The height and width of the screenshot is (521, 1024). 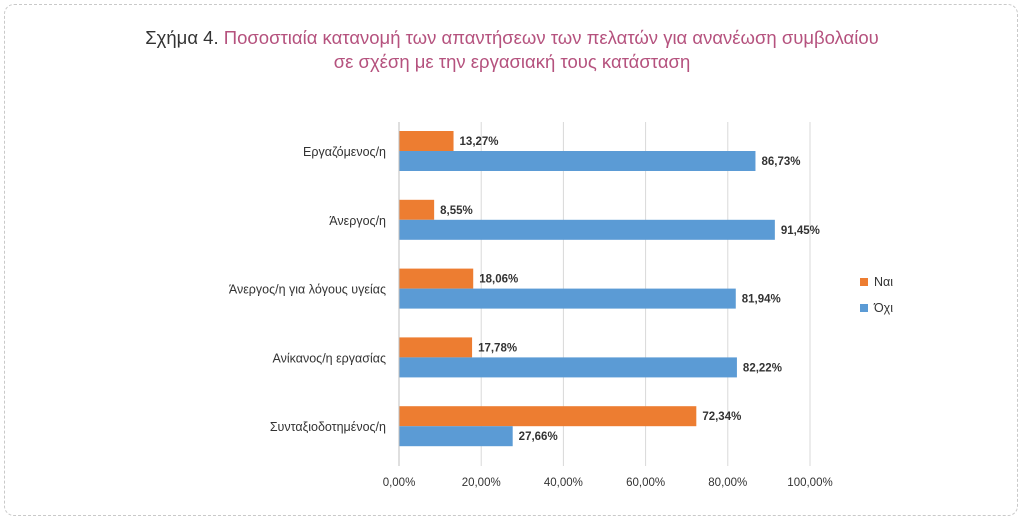 What do you see at coordinates (399, 483) in the screenshot?
I see `x-tick-label: 0,00%` at bounding box center [399, 483].